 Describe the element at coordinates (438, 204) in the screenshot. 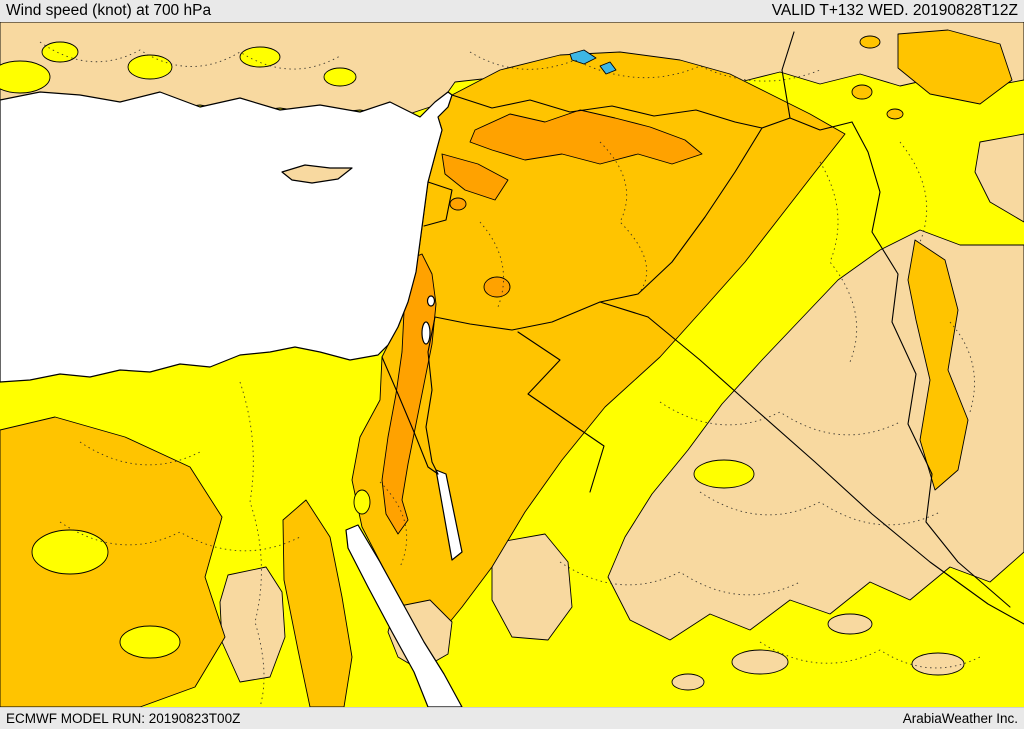

I see `lebanon-border` at that location.